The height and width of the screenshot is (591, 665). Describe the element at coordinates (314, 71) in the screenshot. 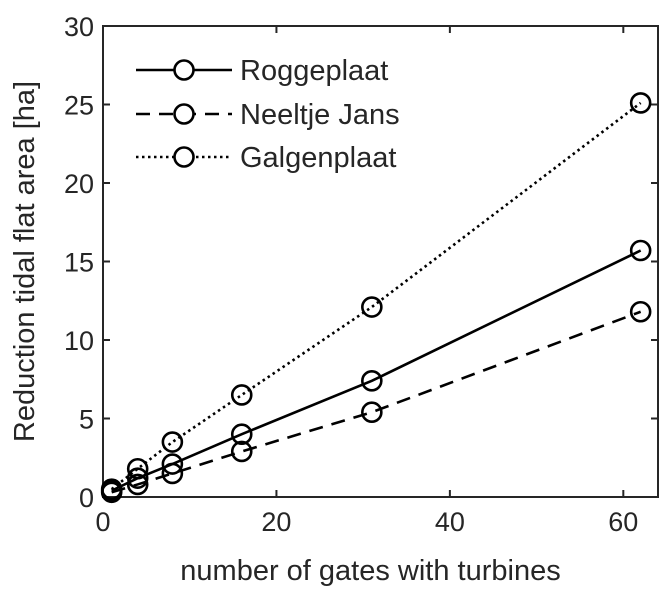

I see `legend-label: Roggeplaat` at that location.